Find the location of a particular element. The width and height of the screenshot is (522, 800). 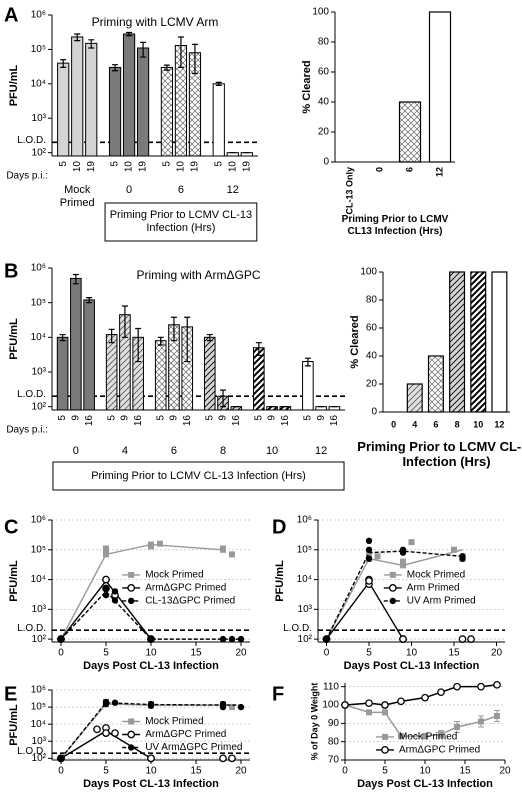

group-label: 12 is located at coordinates (232, 190).